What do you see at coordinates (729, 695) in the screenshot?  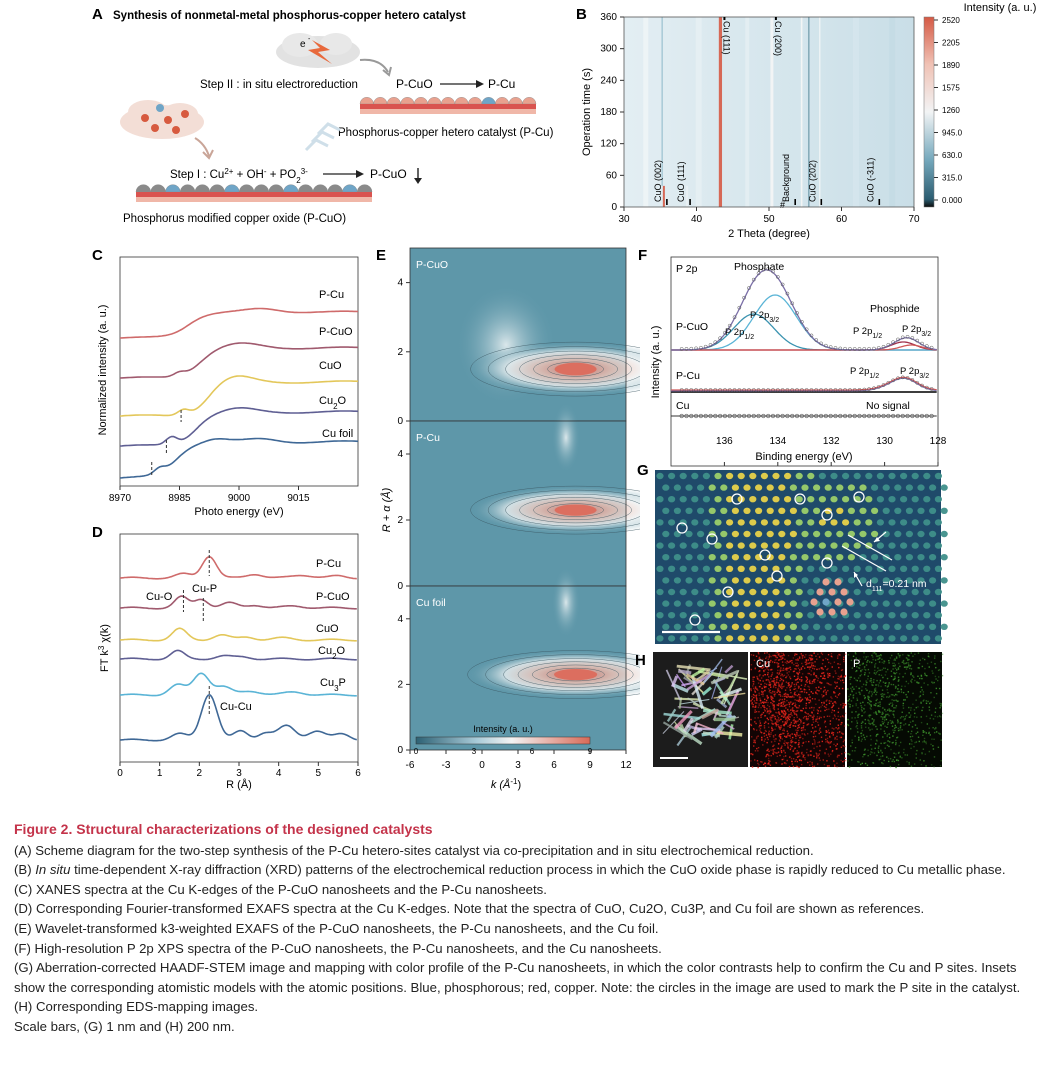 I see `nanosheet-strand` at bounding box center [729, 695].